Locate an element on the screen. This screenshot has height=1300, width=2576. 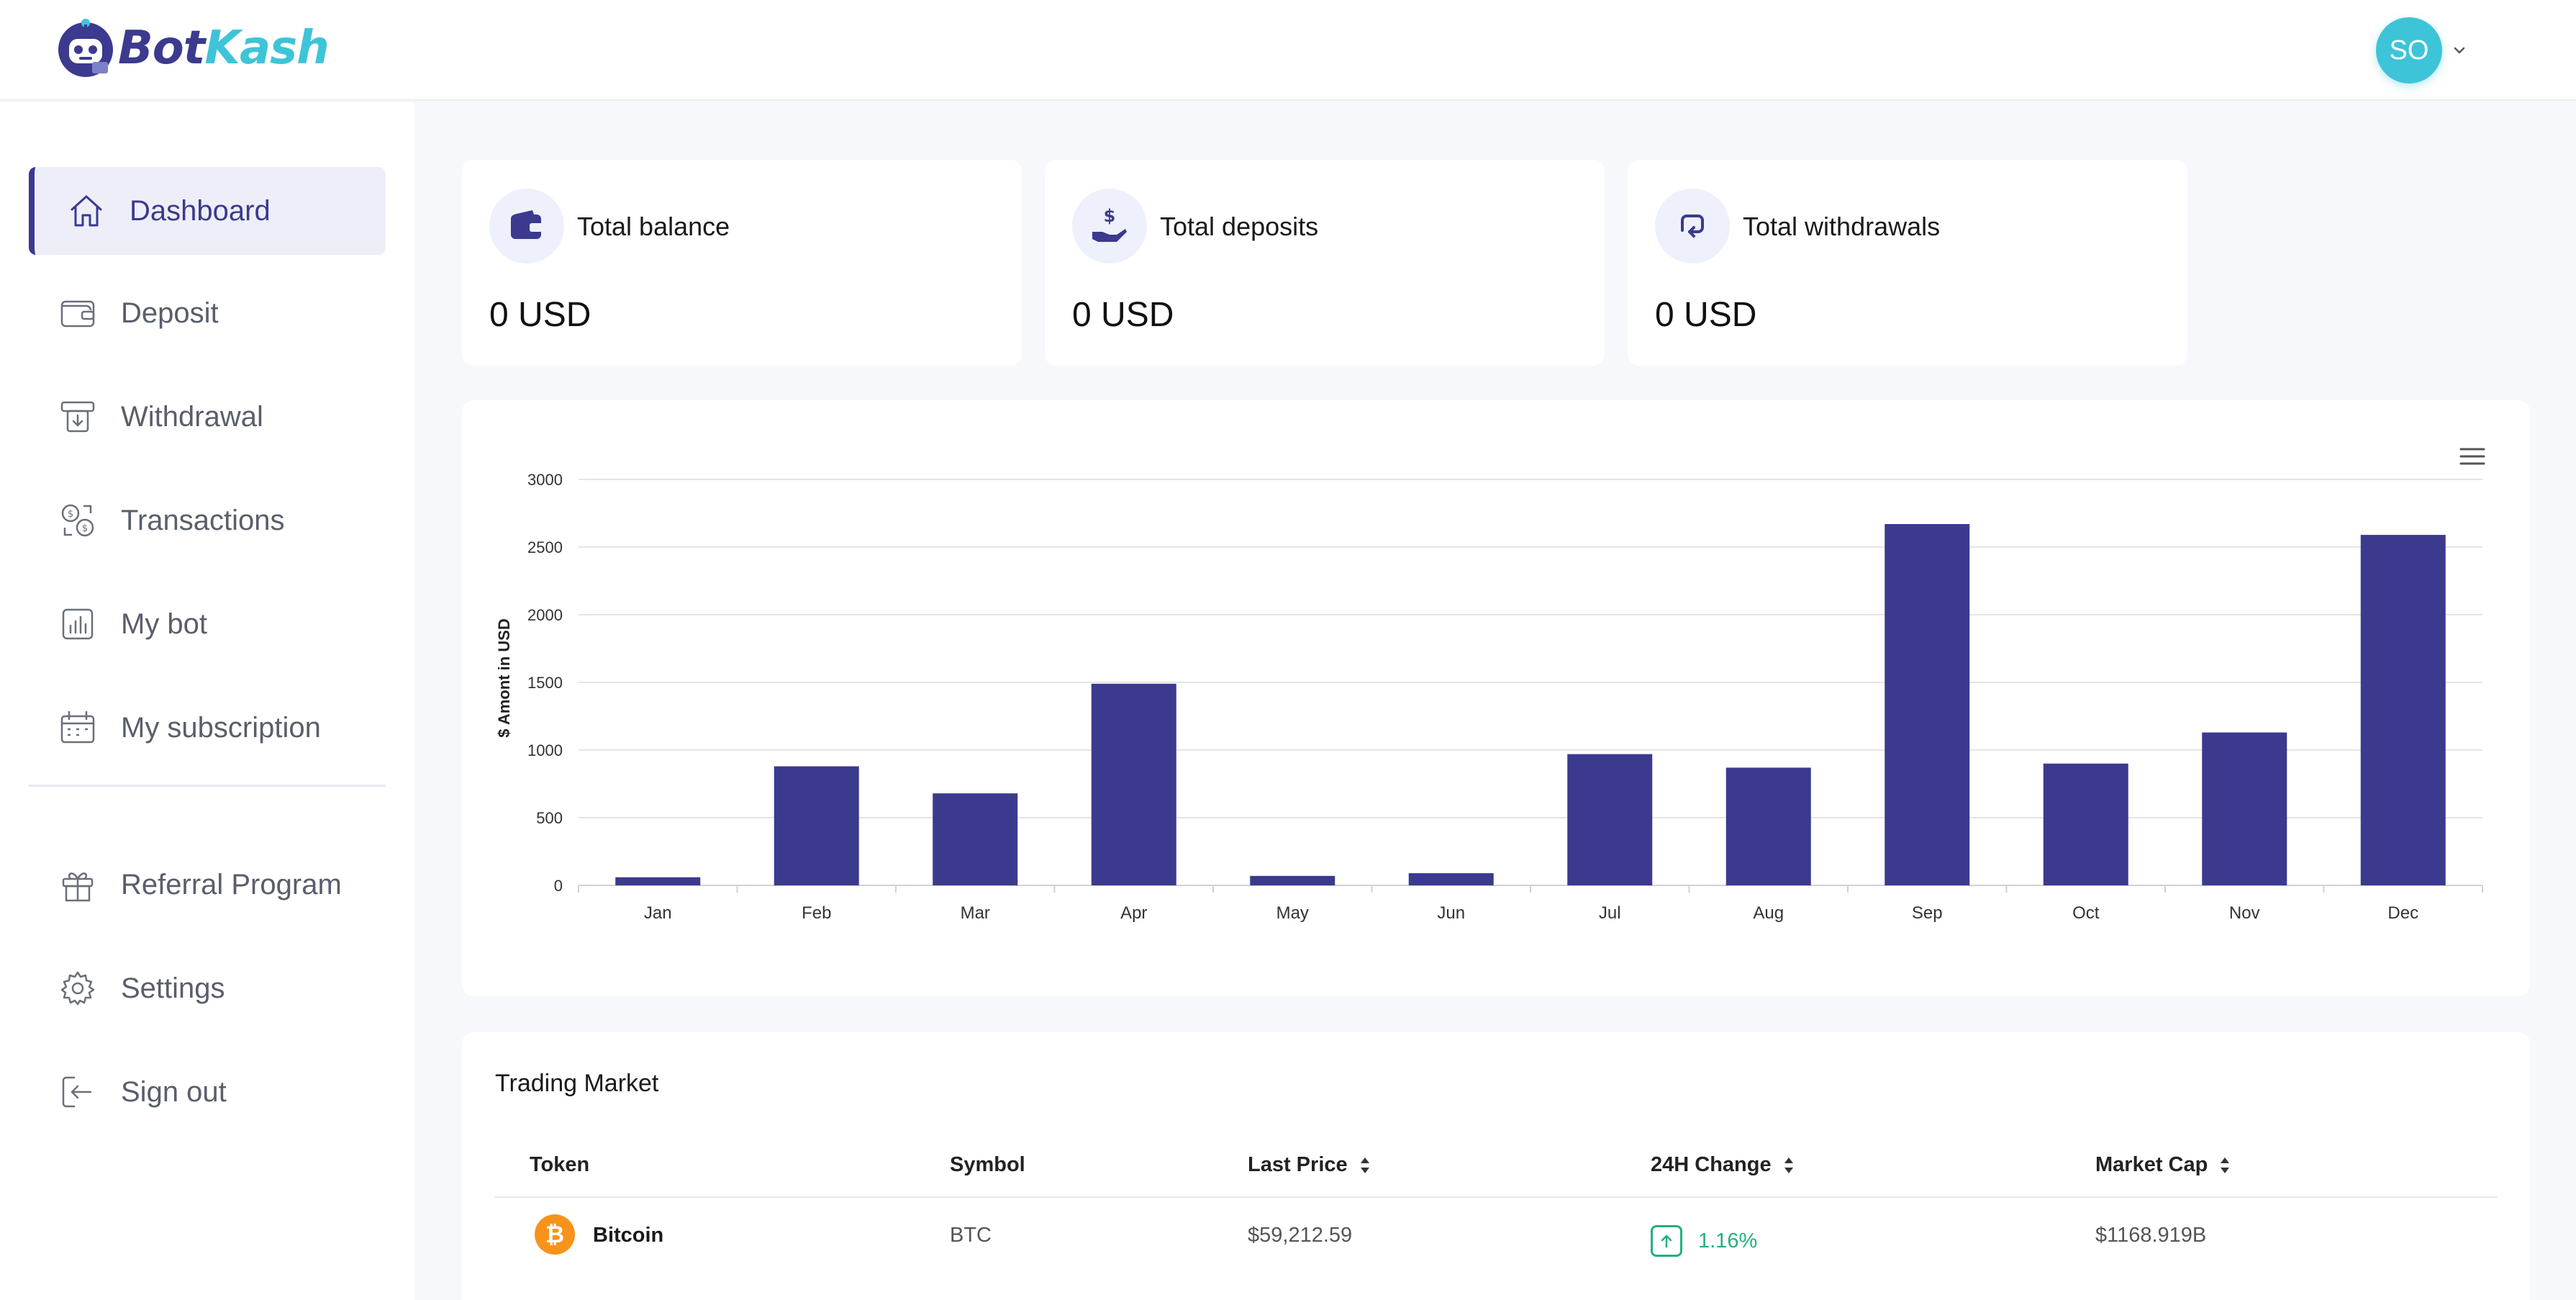
sidebar-item-transactions: $ $ Transactions is located at coordinates (207, 520).